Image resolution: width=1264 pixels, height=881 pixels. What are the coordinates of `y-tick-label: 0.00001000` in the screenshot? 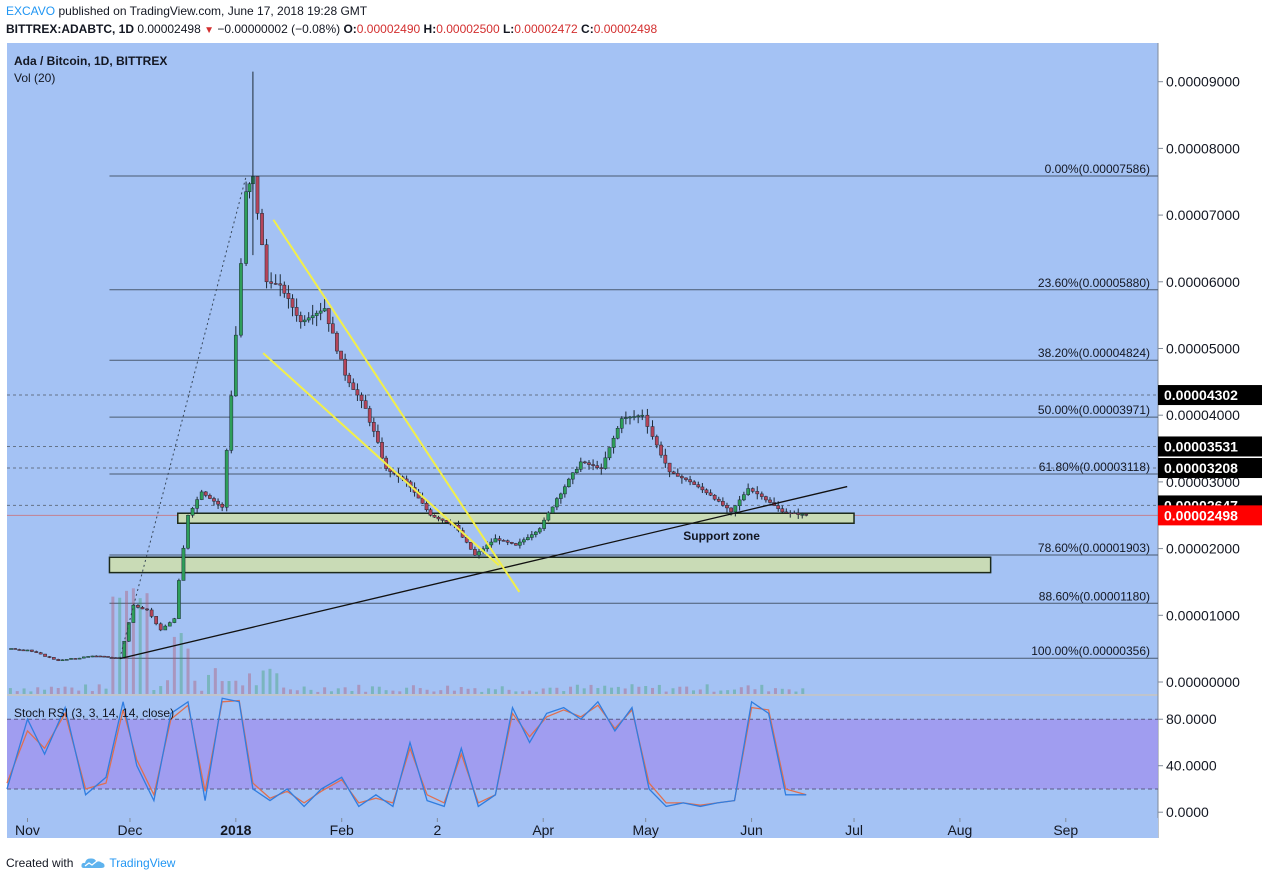 It's located at (1203, 615).